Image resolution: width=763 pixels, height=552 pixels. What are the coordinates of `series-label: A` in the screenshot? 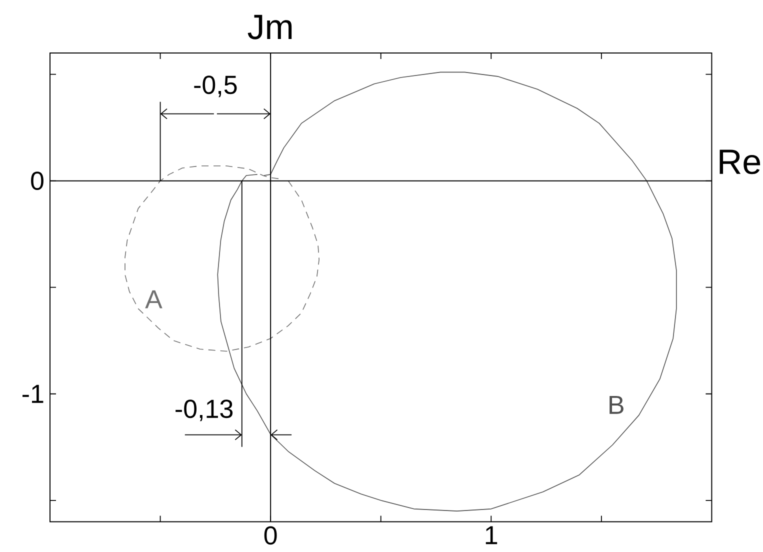 It's located at (153, 299).